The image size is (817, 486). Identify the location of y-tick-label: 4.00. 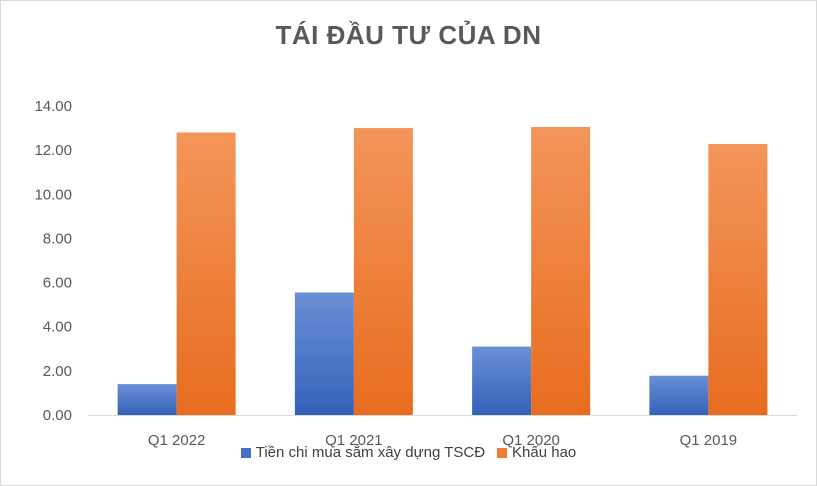
(57, 327).